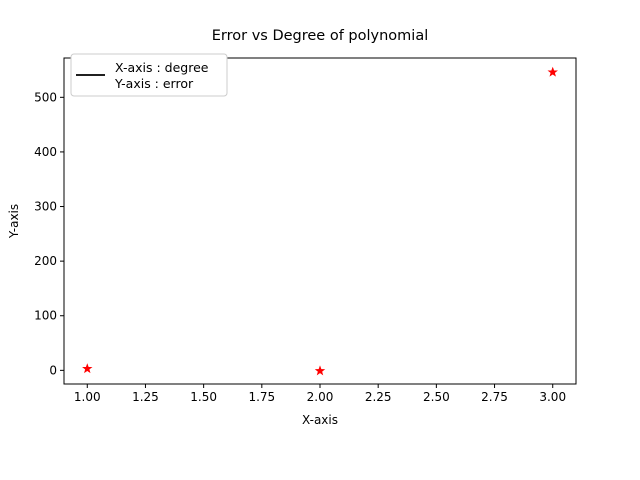 This screenshot has height=480, width=640. I want to click on x-axis-label: X-axis, so click(320, 420).